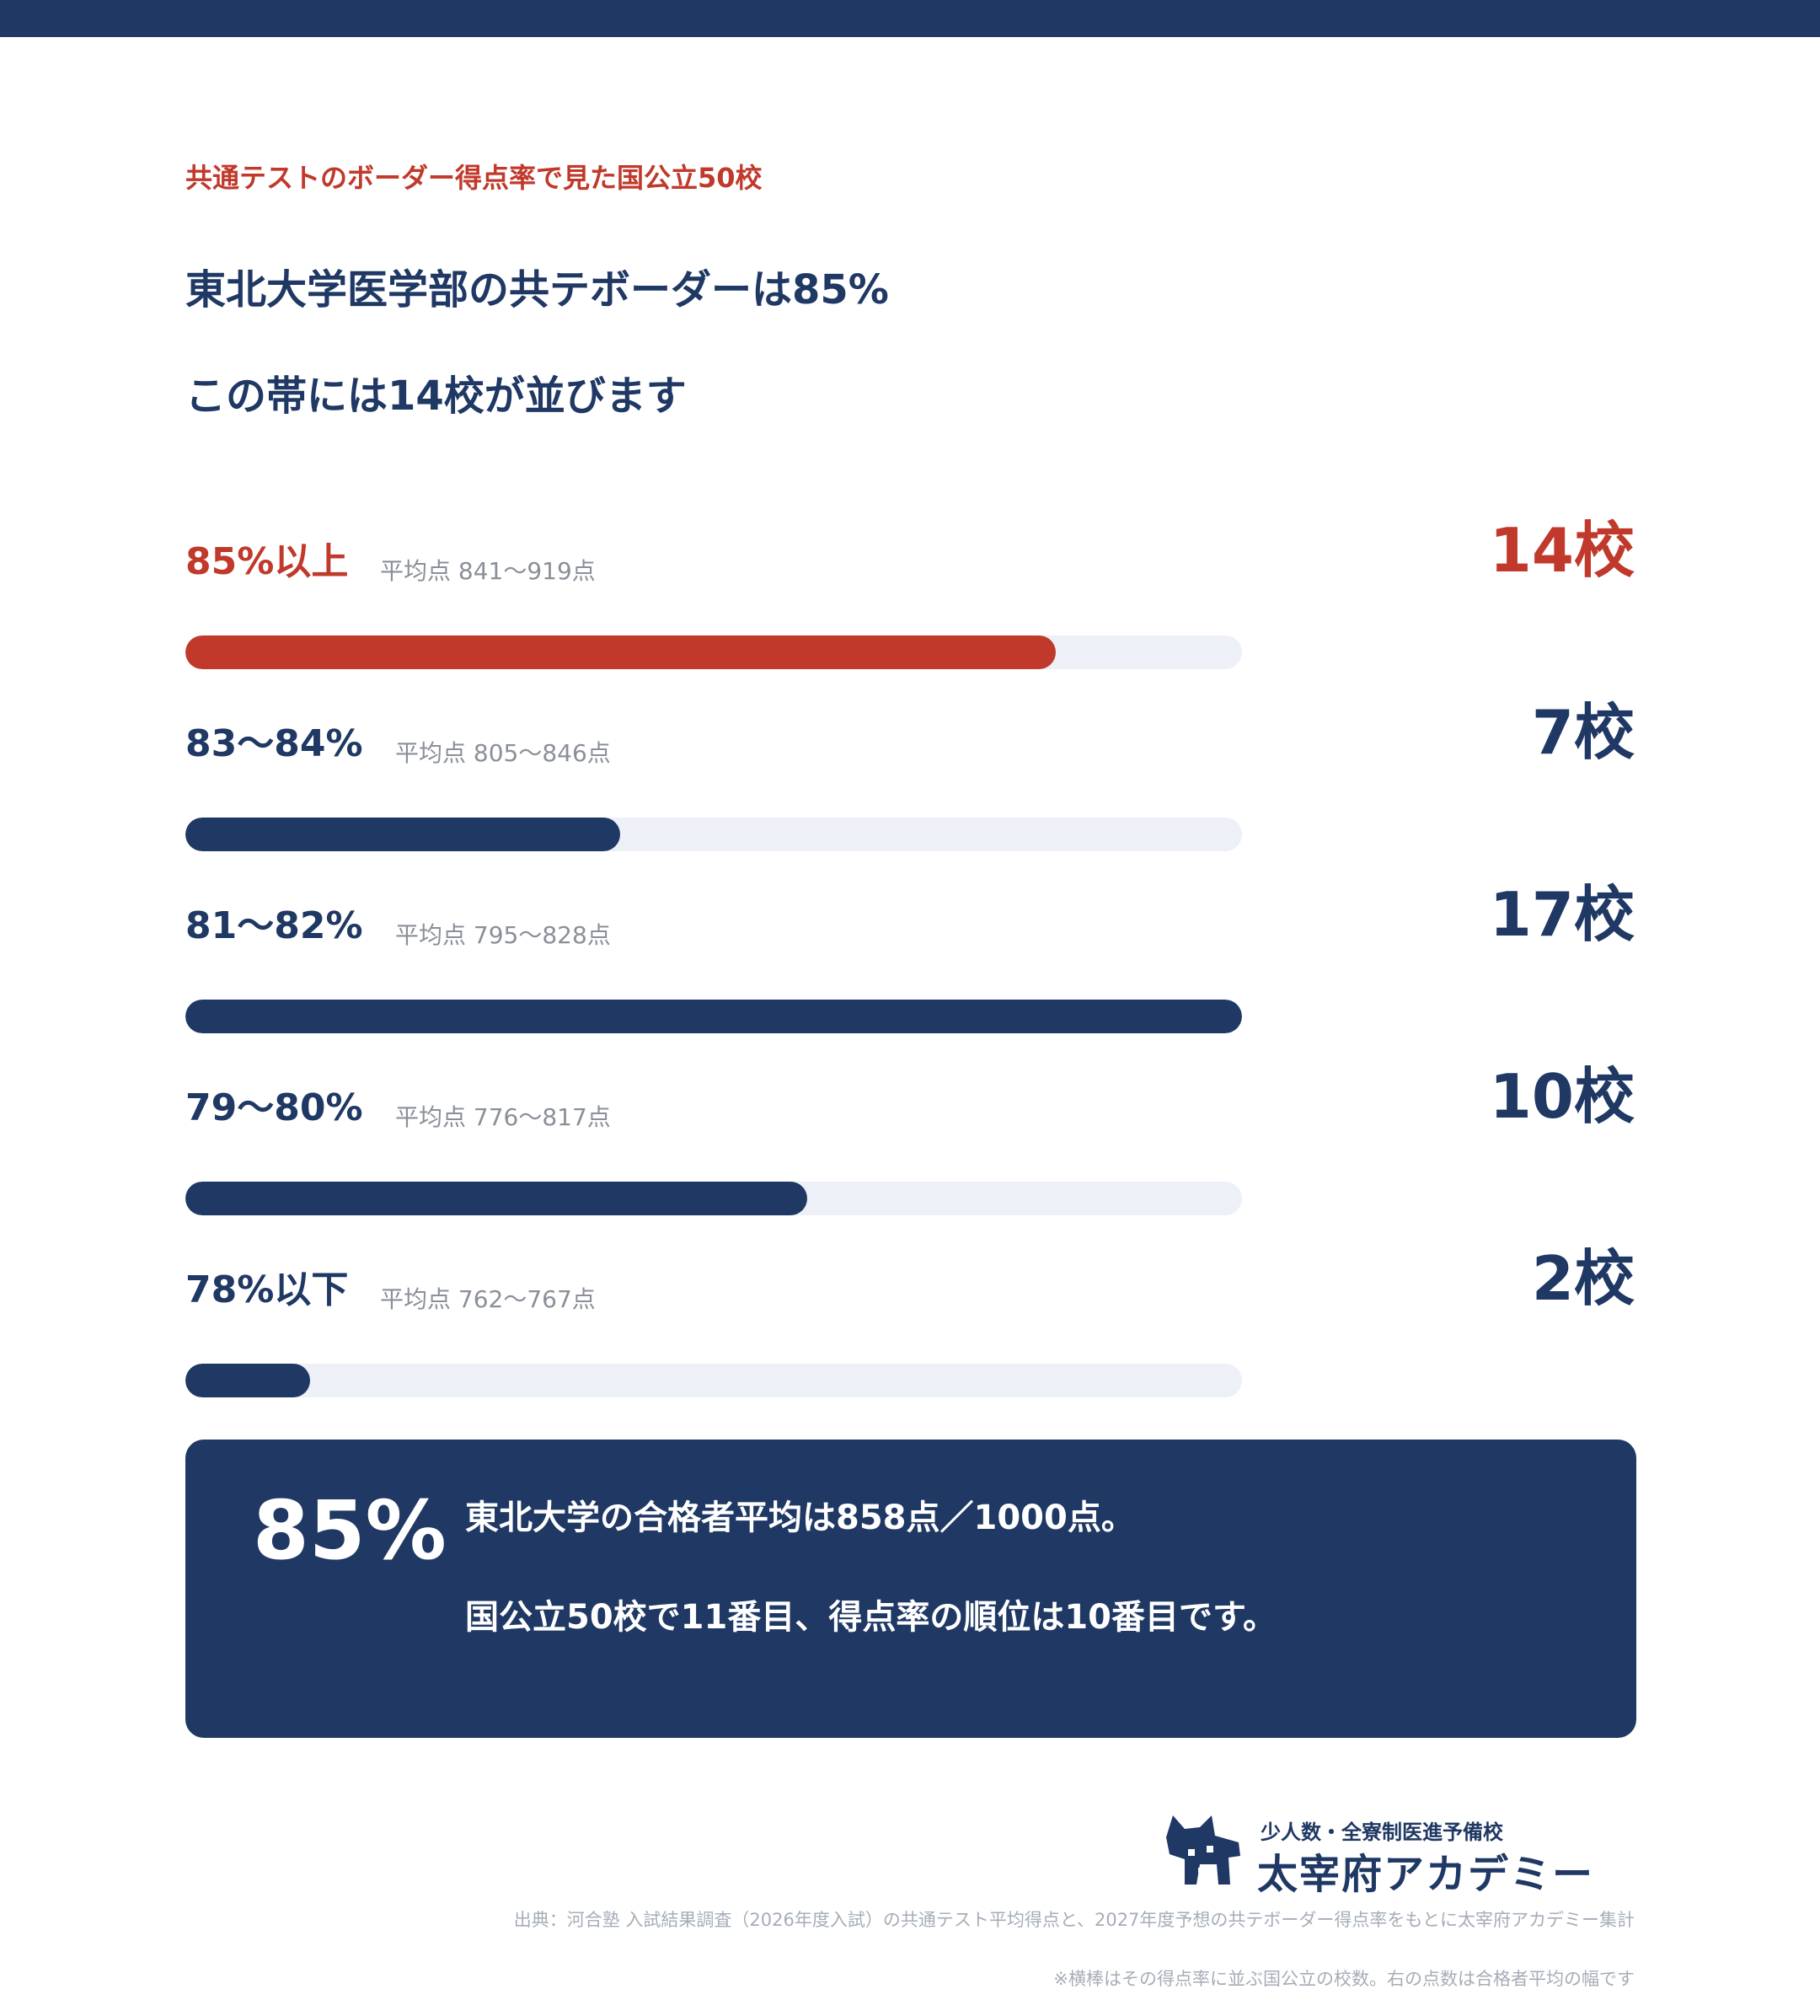  I want to click on bar-category-label: 79〜80%, so click(274, 1107).